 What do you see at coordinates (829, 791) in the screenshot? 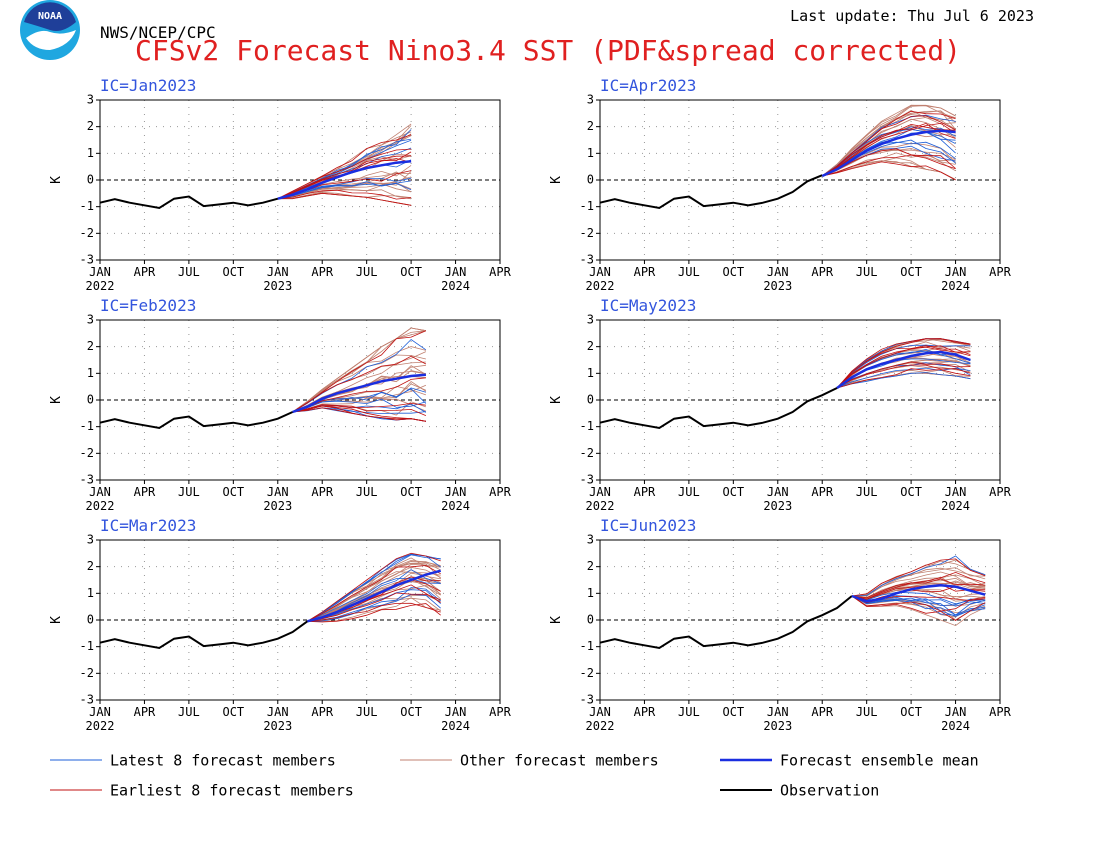
I see `legend-label-observation: Observation` at bounding box center [829, 791].